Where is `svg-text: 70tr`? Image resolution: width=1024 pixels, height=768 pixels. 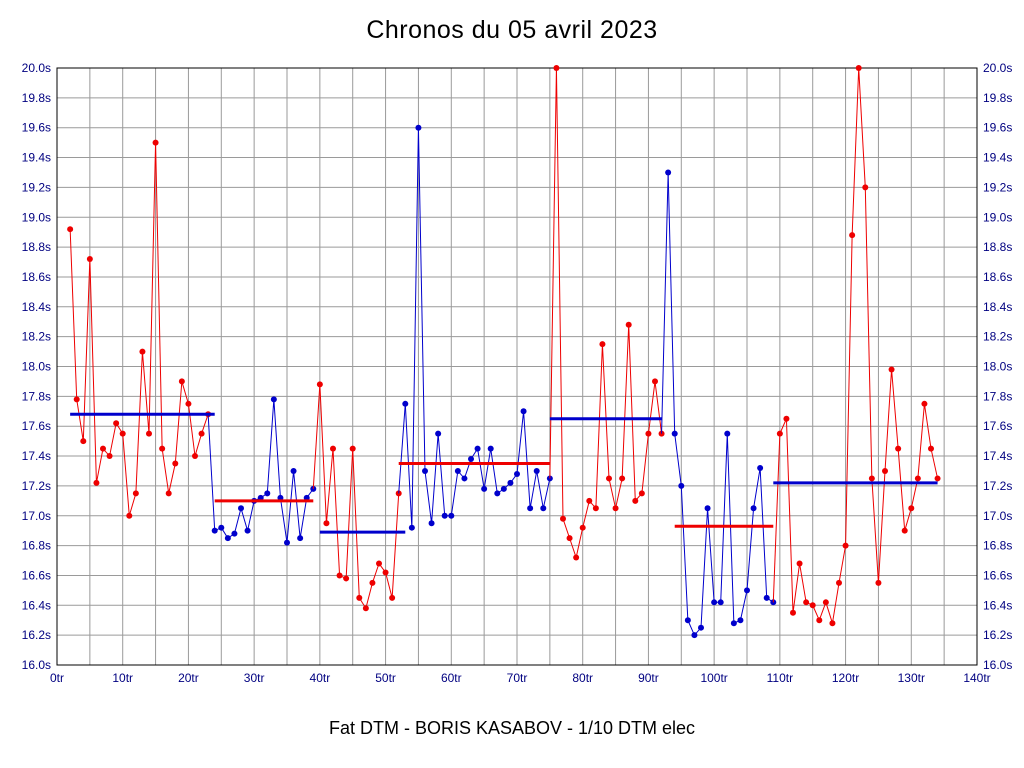
svg-text: 70tr is located at coordinates (517, 678).